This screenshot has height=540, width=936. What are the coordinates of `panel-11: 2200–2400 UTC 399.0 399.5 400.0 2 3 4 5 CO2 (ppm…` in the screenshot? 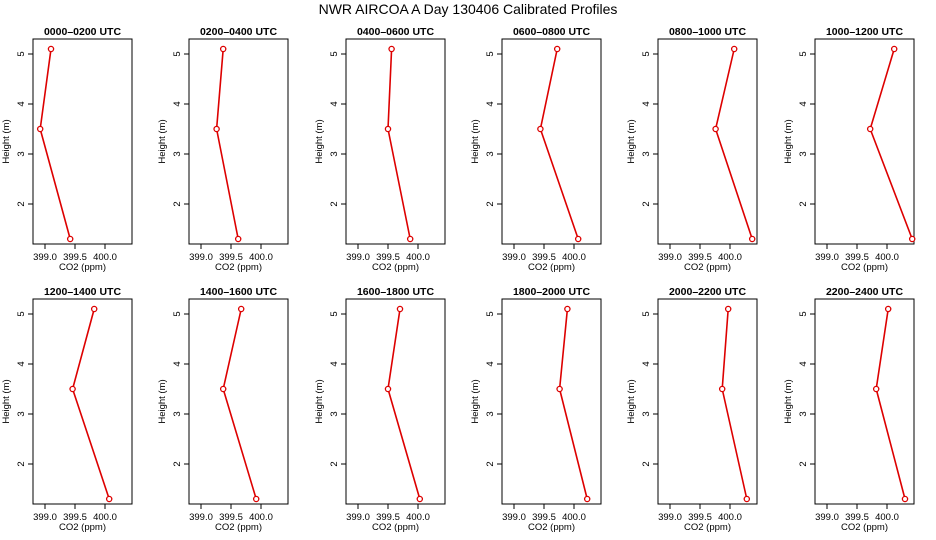 It's located at (849, 409).